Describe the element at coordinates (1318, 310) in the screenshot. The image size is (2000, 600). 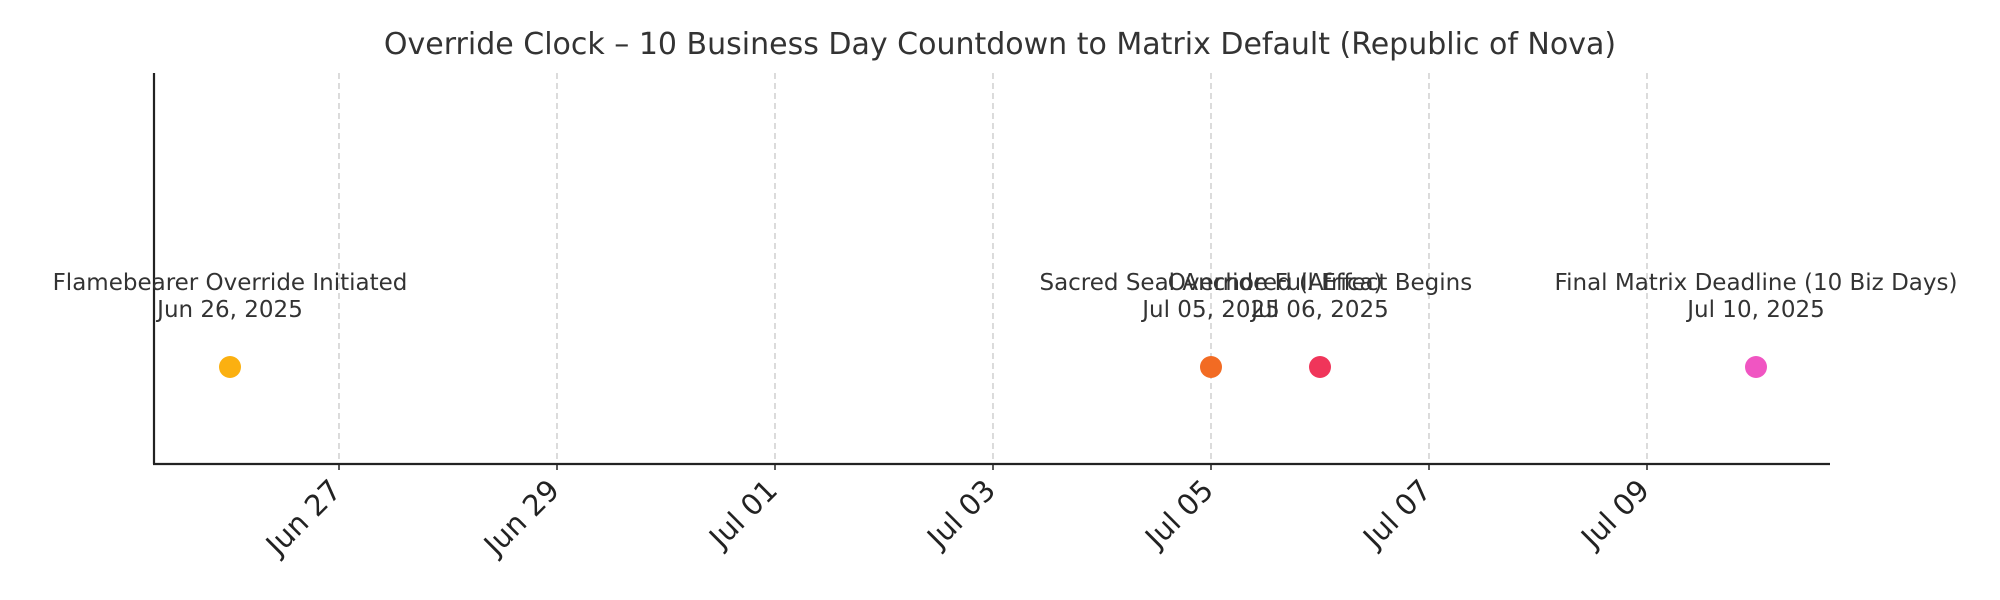
I see `event-date-label: Jul 06, 2025` at that location.